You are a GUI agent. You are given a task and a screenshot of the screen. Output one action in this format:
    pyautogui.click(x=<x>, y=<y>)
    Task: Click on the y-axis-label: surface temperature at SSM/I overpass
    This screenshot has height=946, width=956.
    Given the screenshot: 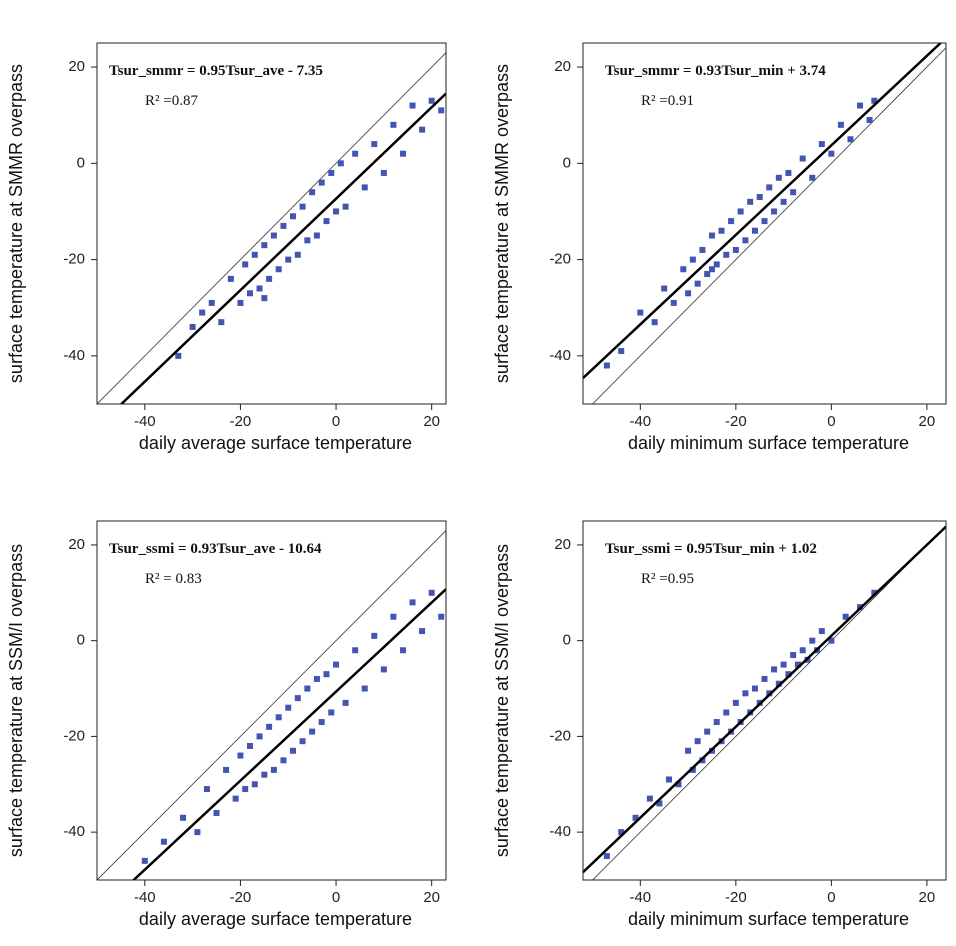 What is the action you would take?
    pyautogui.click(x=16, y=700)
    